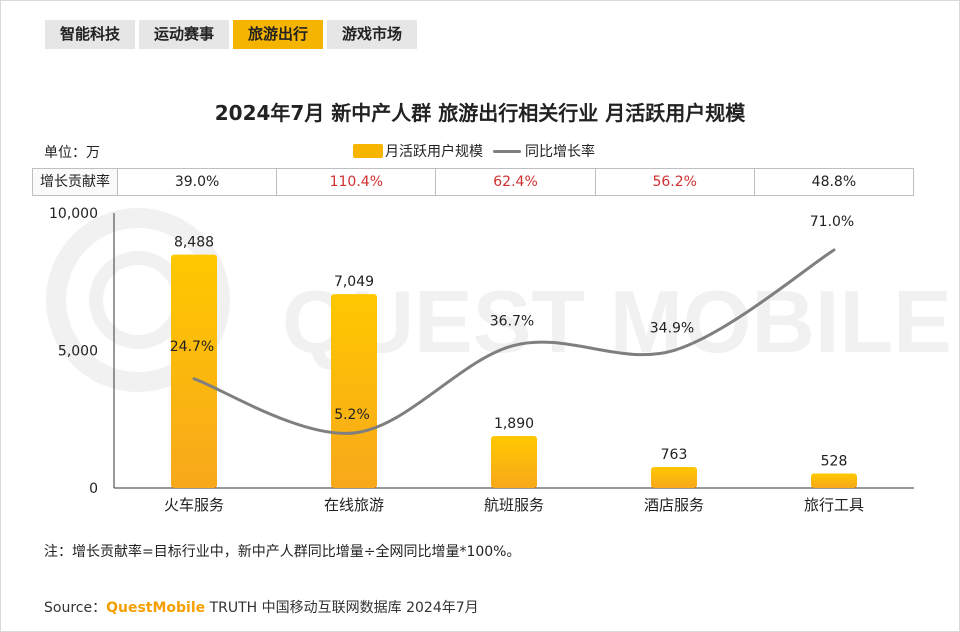  I want to click on line-value-label: 36.7%, so click(512, 321).